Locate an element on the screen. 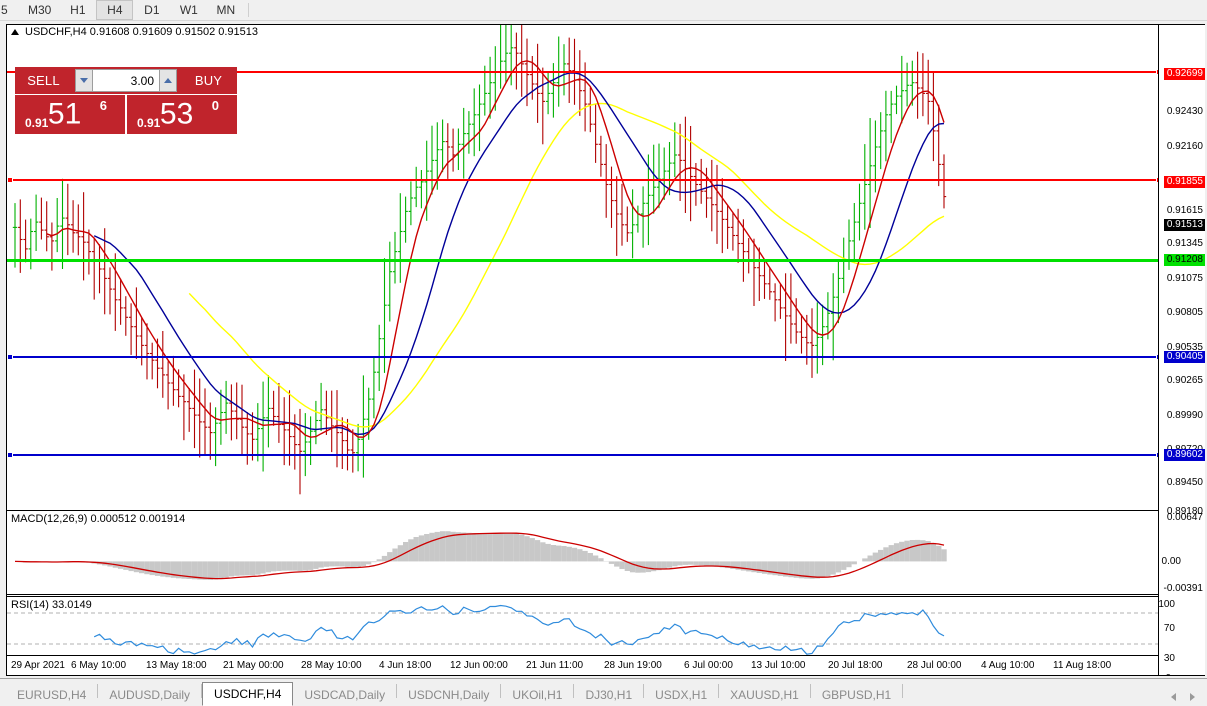  timeframe-button-h4: H4 is located at coordinates (115, 10).